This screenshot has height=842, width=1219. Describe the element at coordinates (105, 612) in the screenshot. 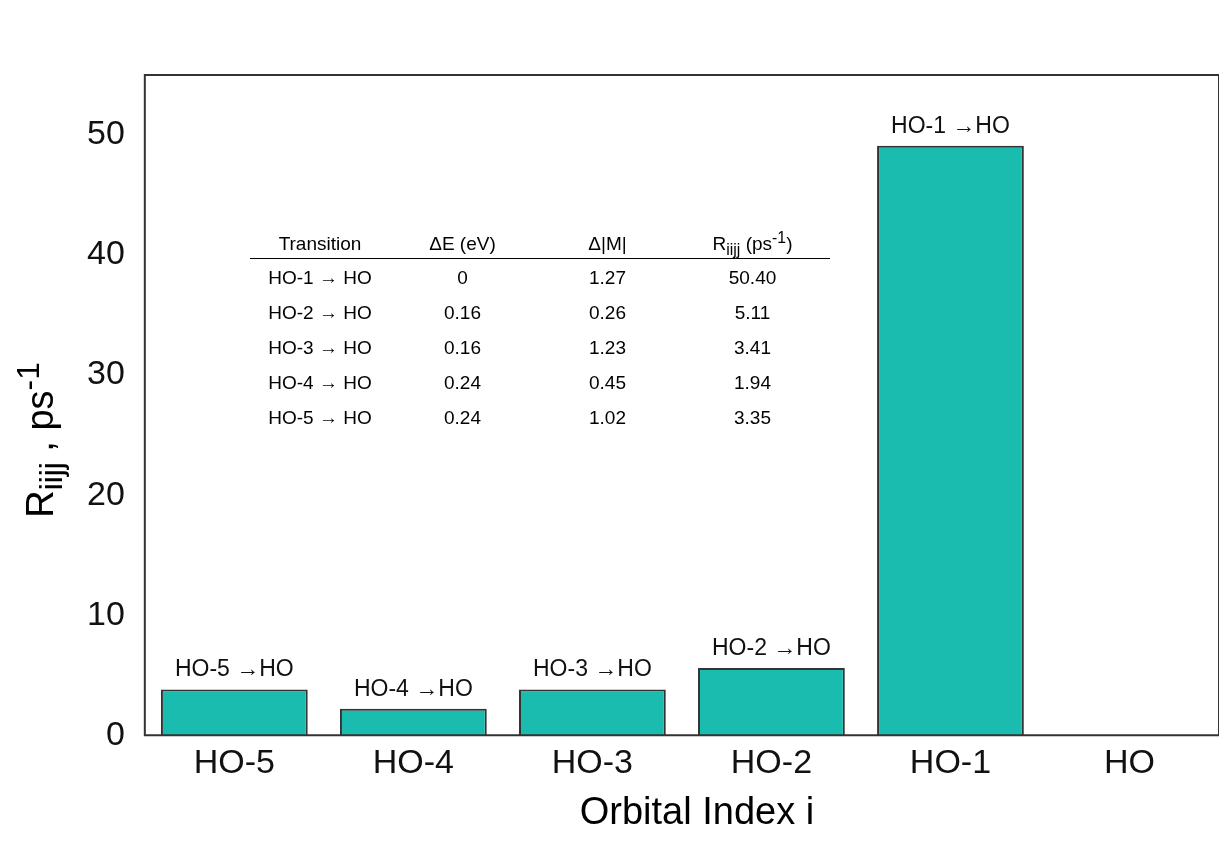

I see `y-tick-label: 10` at that location.